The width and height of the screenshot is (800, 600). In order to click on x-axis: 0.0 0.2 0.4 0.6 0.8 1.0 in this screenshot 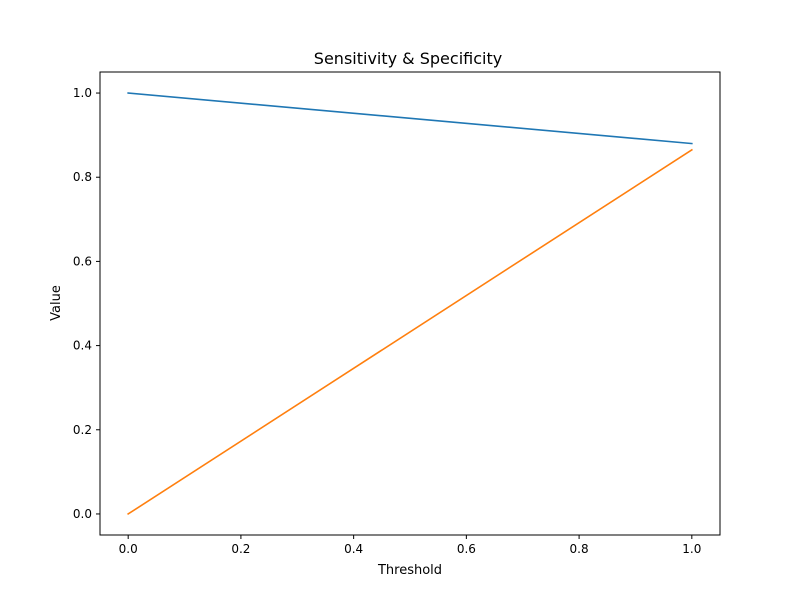, I will do `click(410, 545)`.